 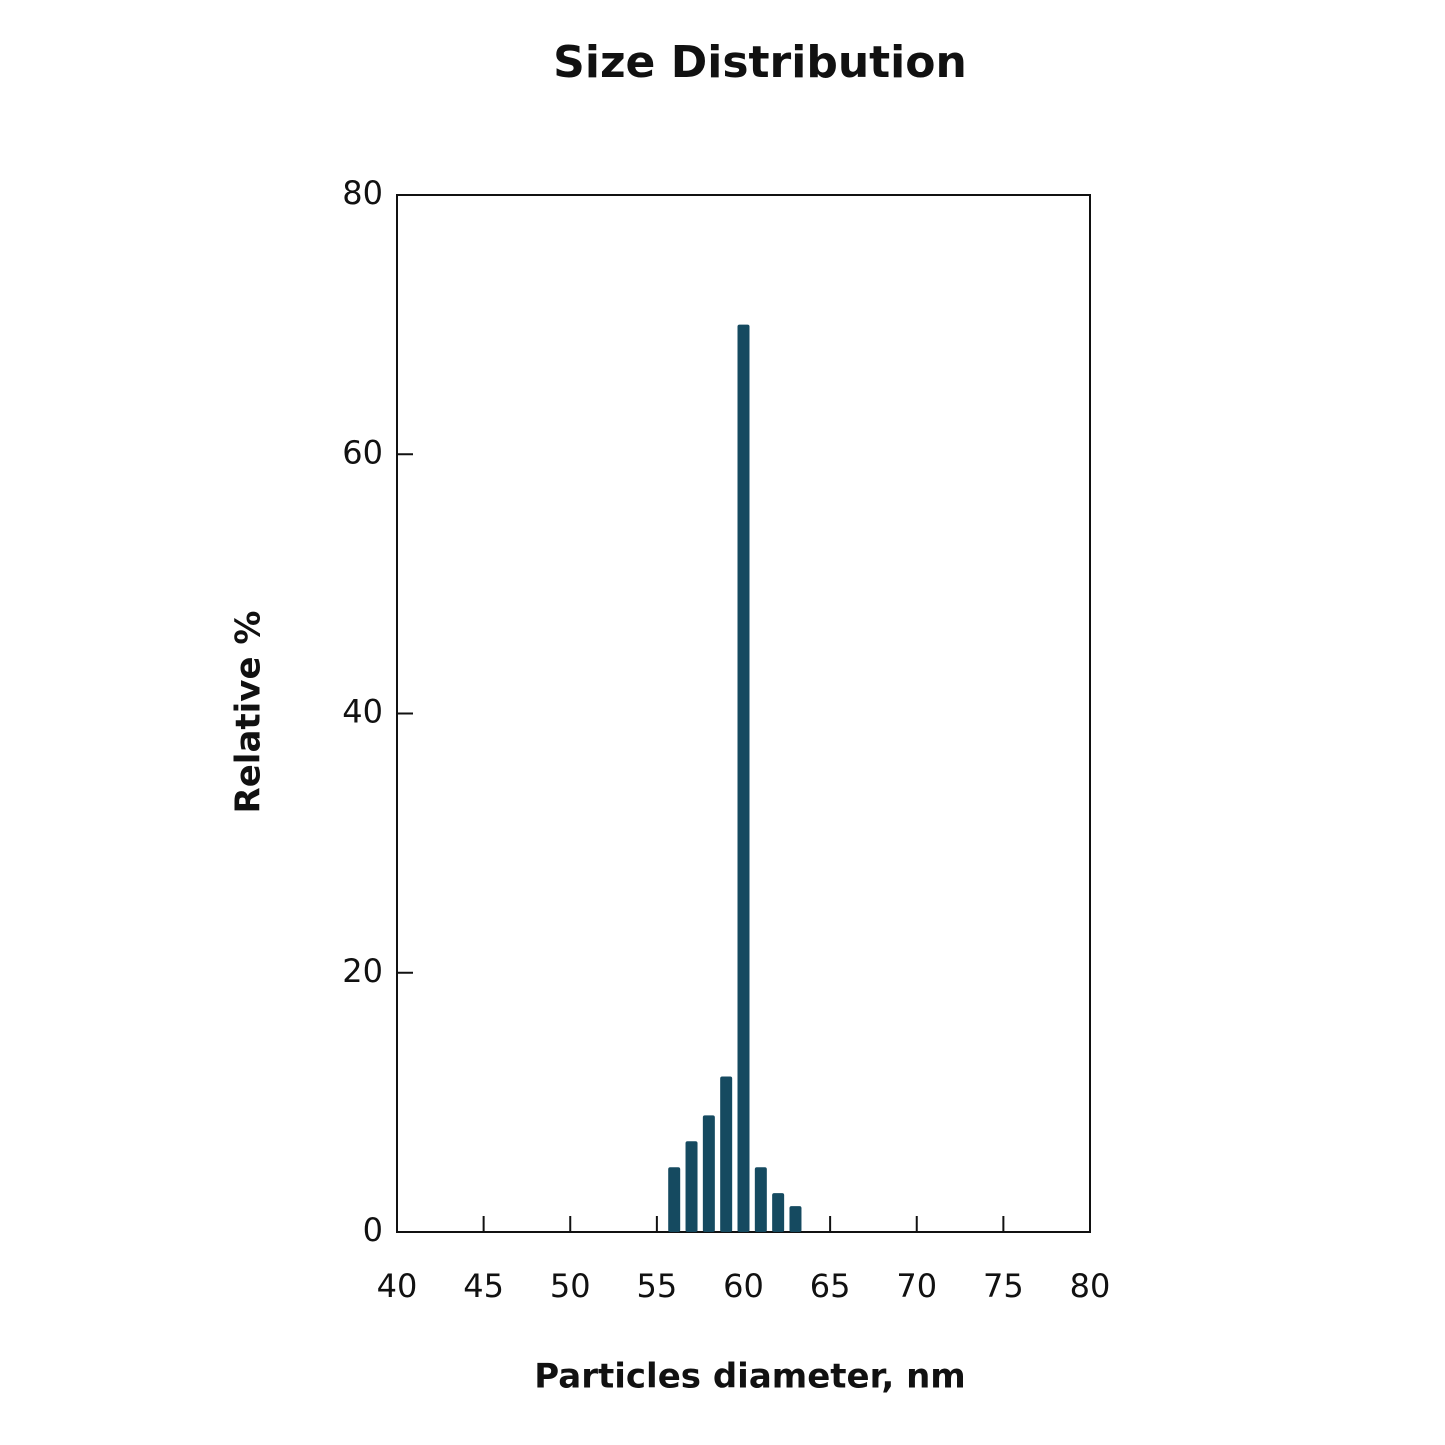 I want to click on x-axis-label: Particles diameter, nm, so click(x=749, y=1377).